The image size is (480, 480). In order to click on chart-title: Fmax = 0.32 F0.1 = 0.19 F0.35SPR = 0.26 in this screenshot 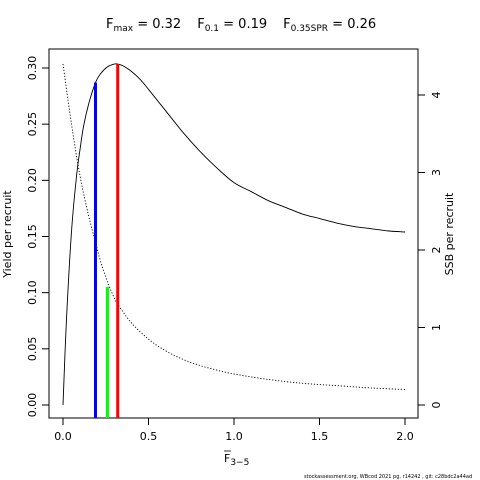, I will do `click(241, 25)`.